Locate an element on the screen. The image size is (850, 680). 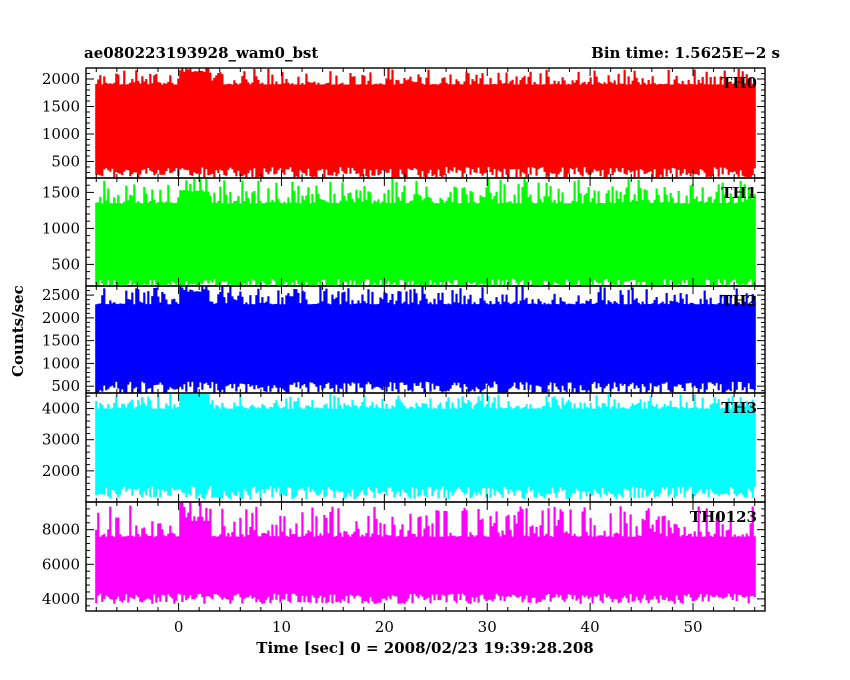
panel-label-th0: TH0 is located at coordinates (739, 83).